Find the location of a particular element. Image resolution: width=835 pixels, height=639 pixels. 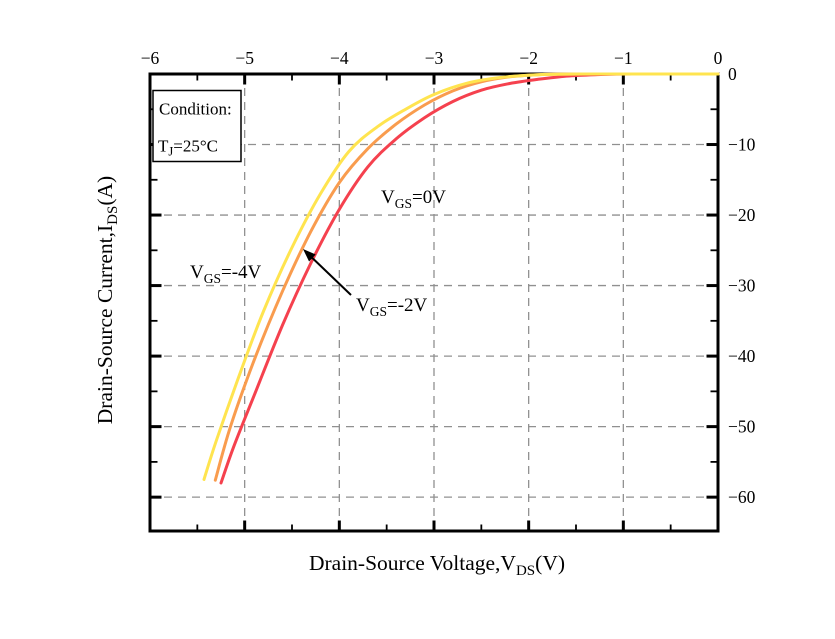

annotations-layer: Condition: TJ=25°C VGS=0V VGS=-4V VGS=-2V is located at coordinates (299, 204).